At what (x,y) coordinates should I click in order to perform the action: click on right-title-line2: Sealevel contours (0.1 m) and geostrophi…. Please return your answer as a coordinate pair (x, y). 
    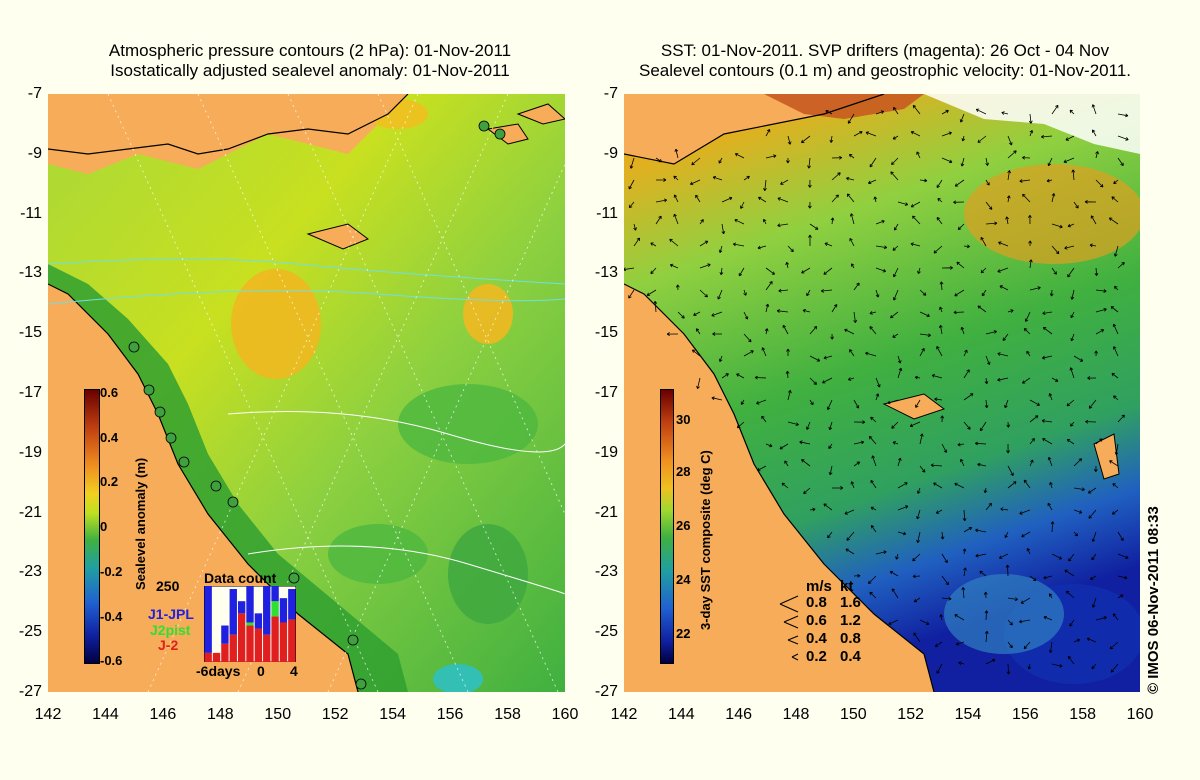
    Looking at the image, I should click on (885, 70).